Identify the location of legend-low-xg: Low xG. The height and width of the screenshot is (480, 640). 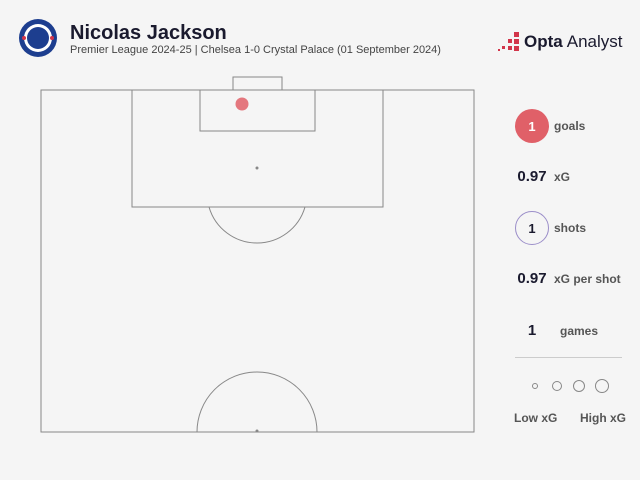
(536, 418).